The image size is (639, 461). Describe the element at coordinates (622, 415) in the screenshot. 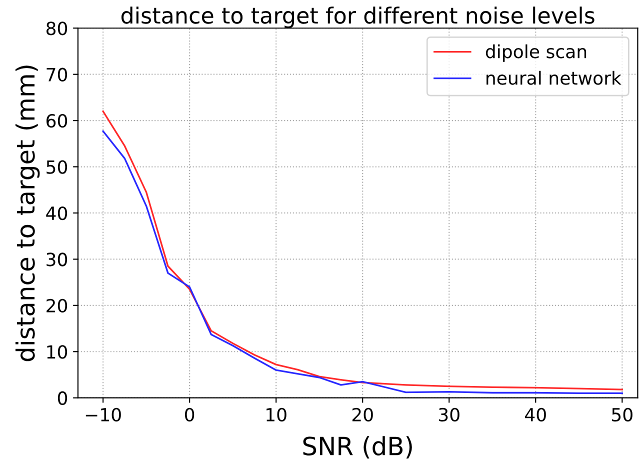

I see `x-tick-label: 50` at that location.